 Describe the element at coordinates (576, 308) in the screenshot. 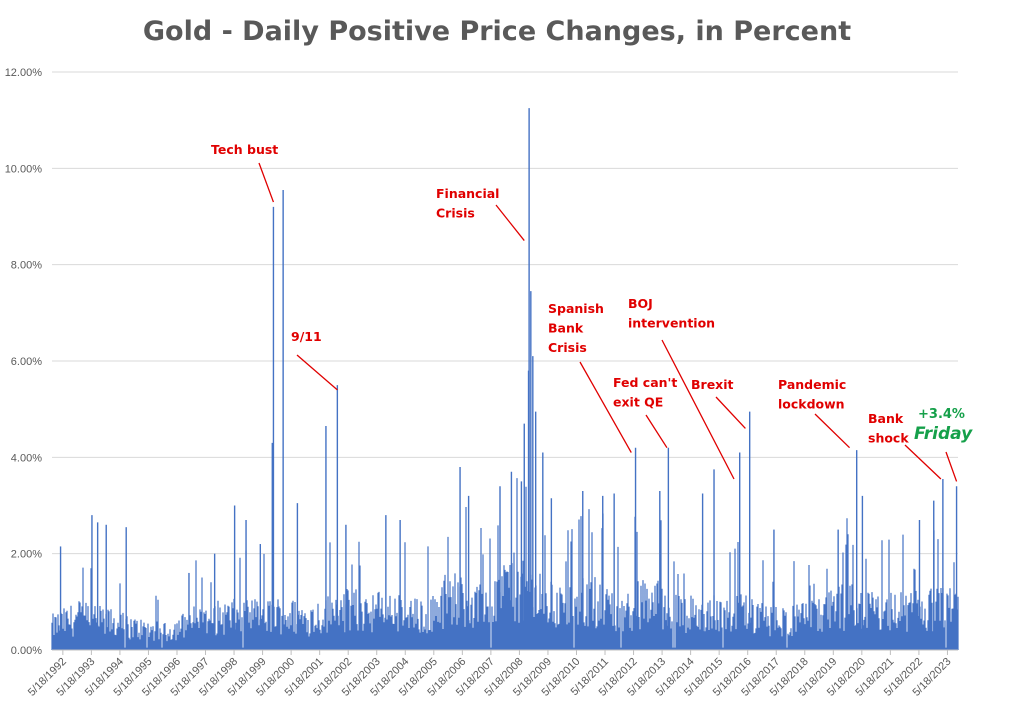

I see `annotation-text: Spanish` at that location.